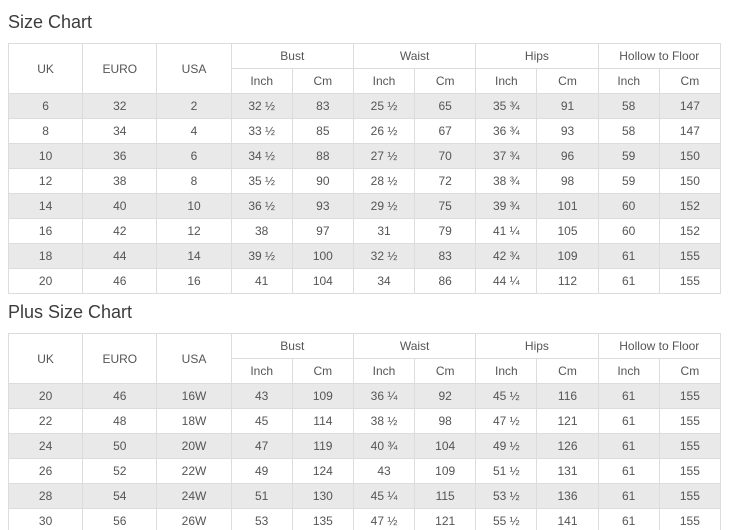  I want to click on cell: 51 ½, so click(506, 471).